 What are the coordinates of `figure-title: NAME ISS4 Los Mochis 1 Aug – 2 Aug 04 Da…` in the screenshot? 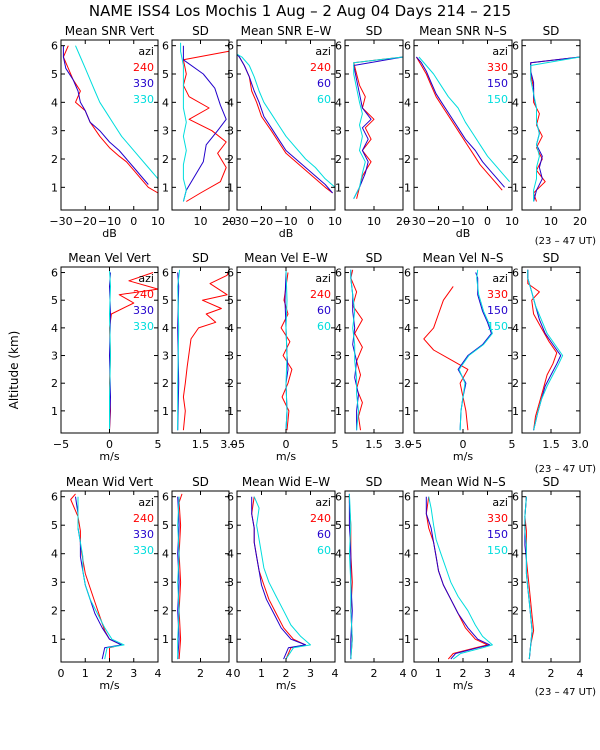 It's located at (300, 11).